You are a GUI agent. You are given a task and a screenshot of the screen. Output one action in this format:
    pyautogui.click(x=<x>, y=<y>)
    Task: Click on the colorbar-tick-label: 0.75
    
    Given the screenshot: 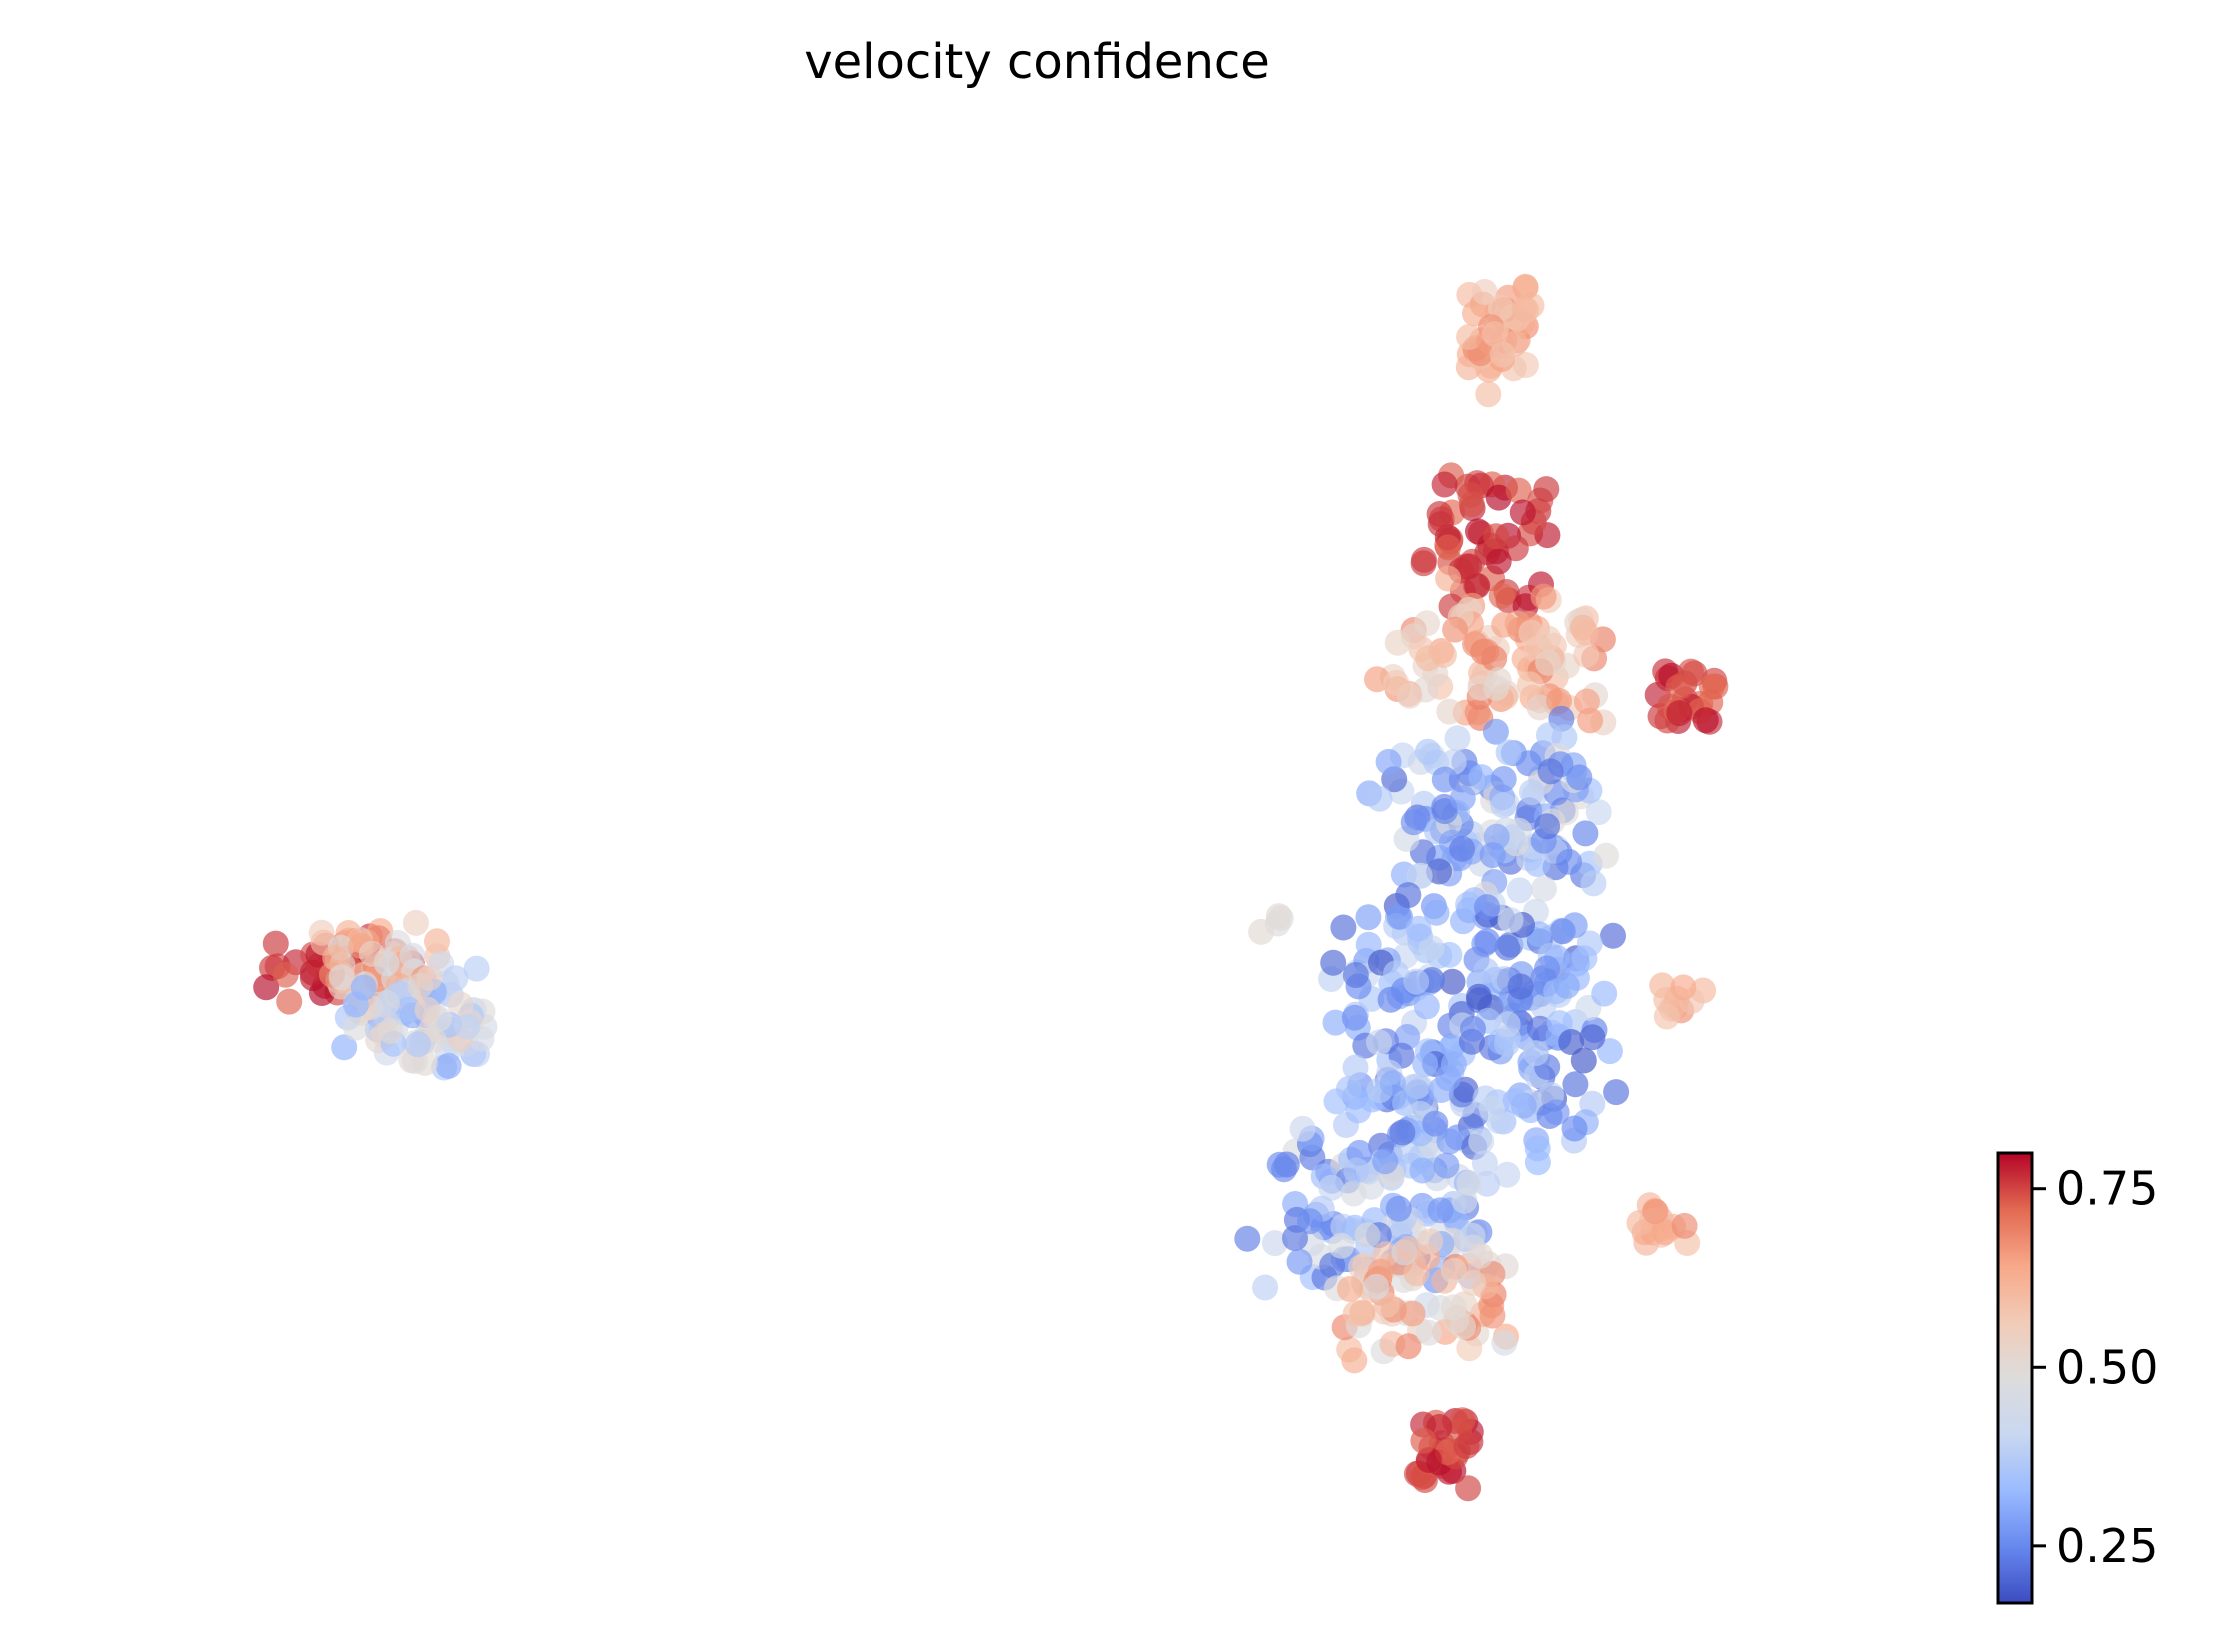 What is the action you would take?
    pyautogui.click(x=2107, y=1189)
    